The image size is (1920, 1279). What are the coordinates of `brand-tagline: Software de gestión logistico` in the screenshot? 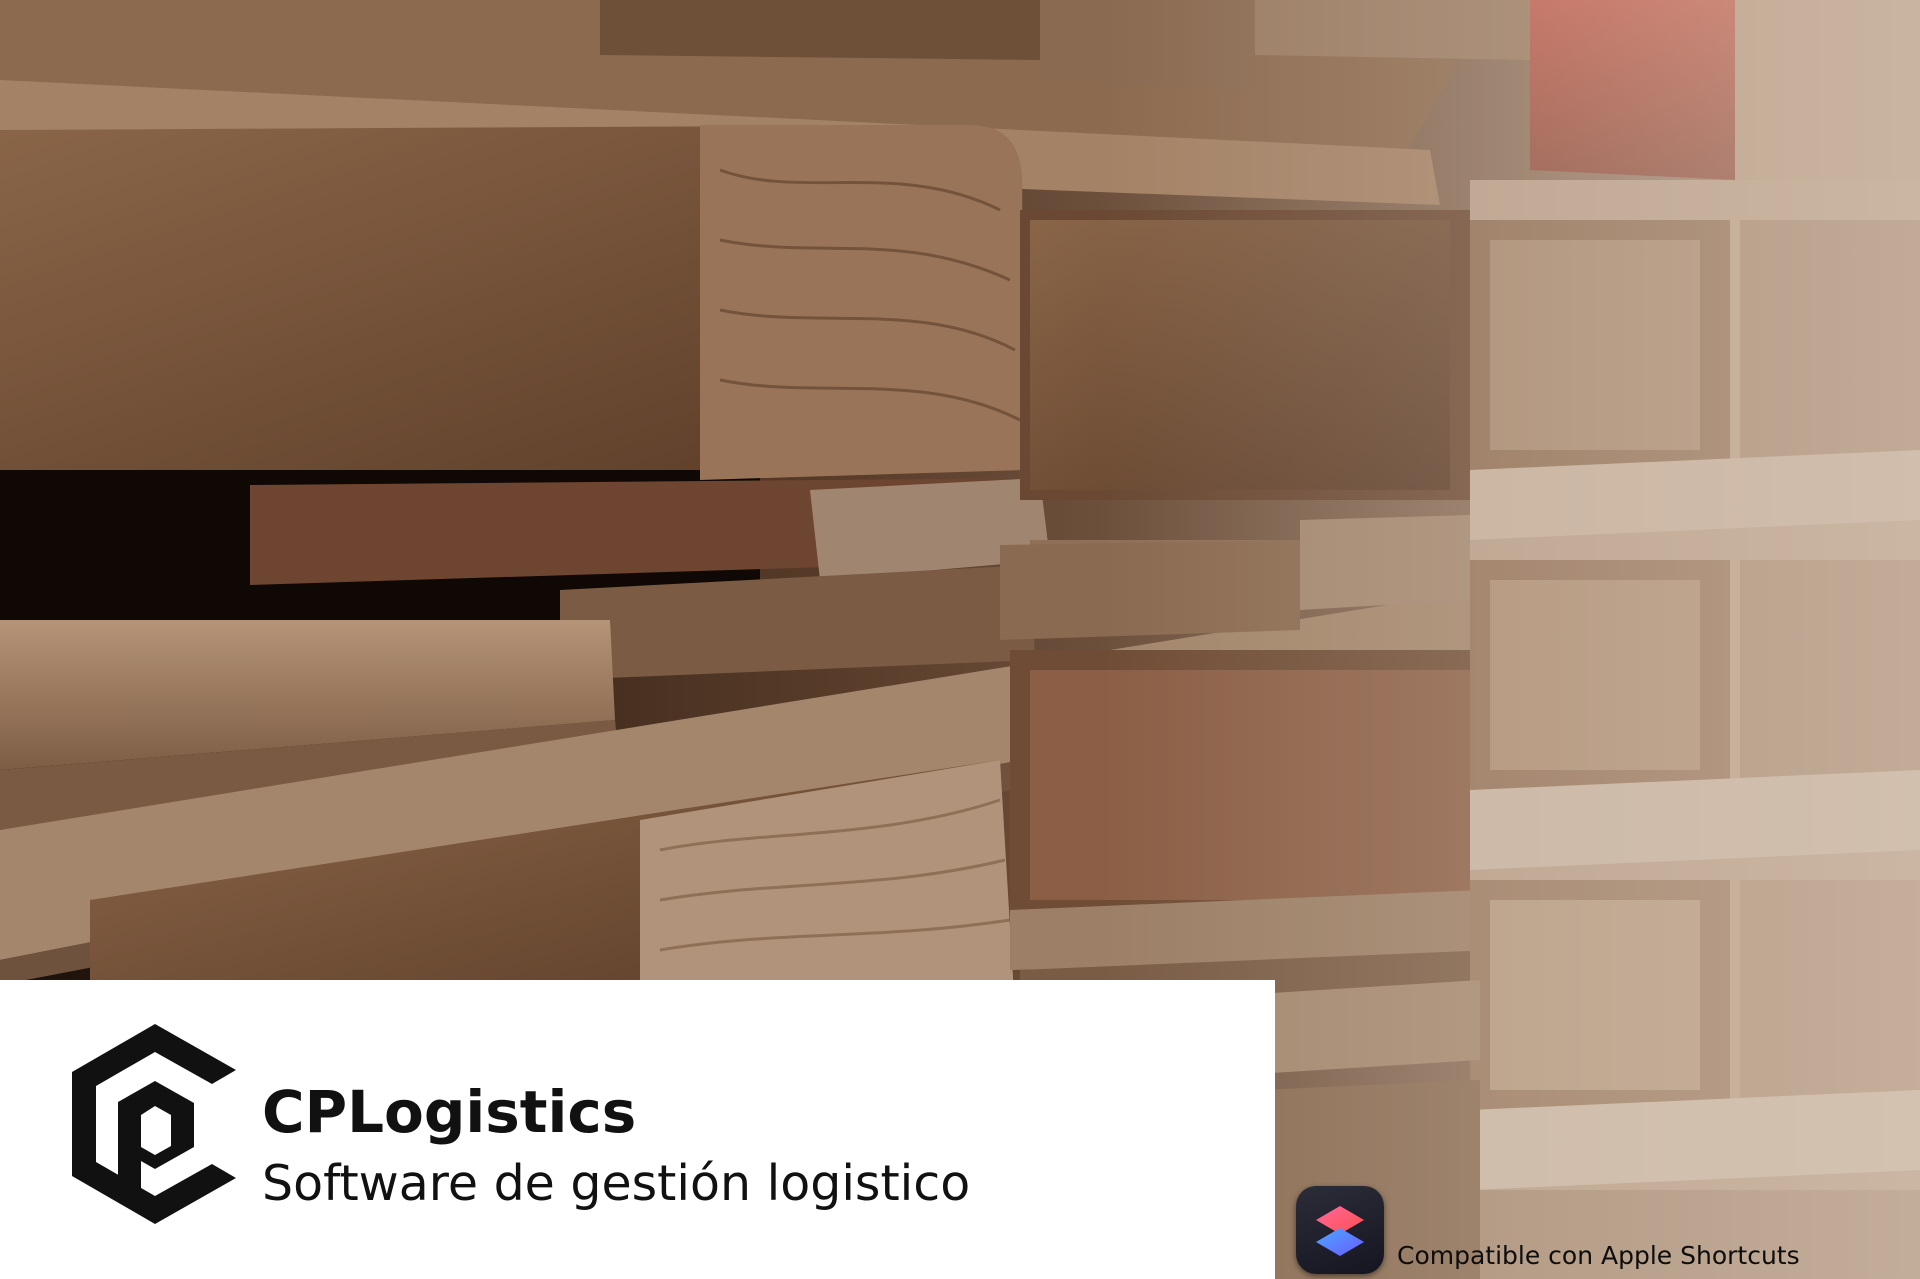 It's located at (616, 1183).